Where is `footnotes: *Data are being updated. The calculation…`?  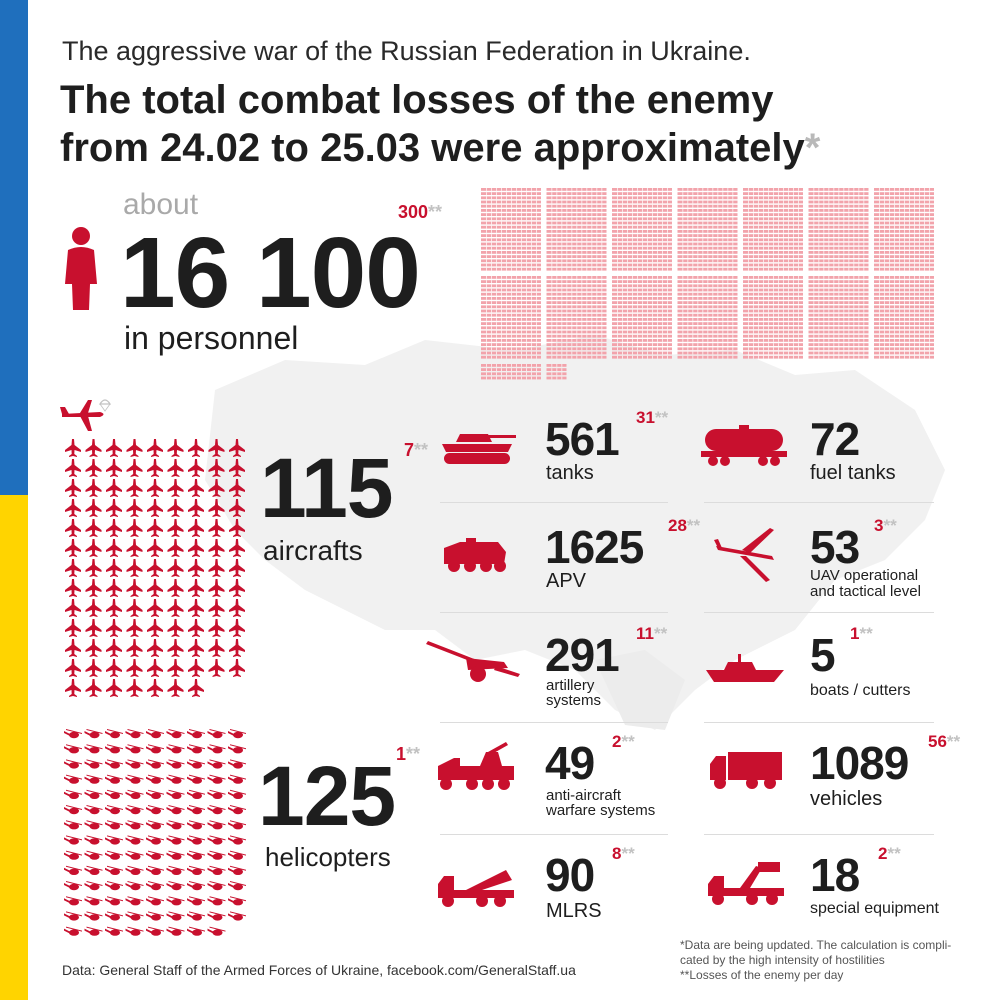 footnotes: *Data are being updated. The calculation… is located at coordinates (815, 960).